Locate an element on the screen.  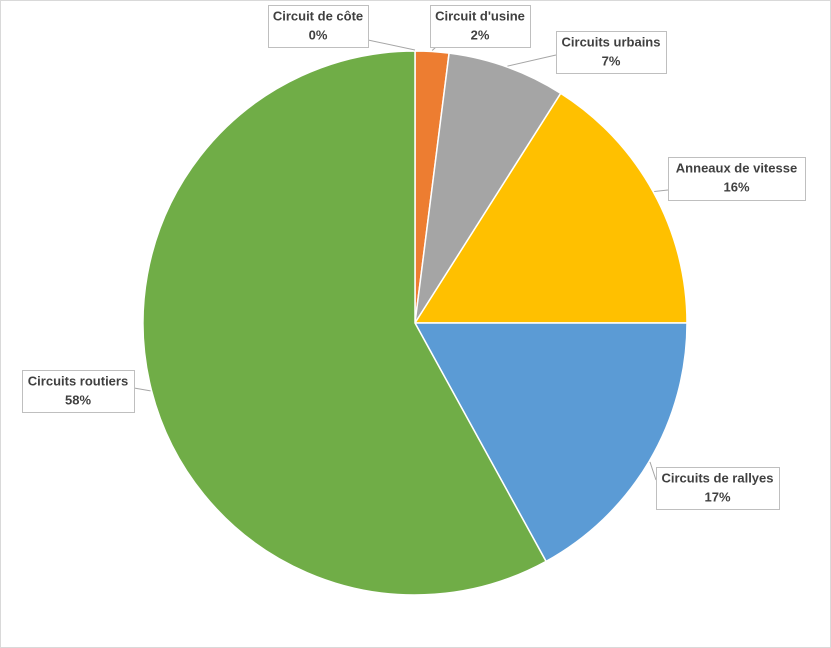
value-label: 16% is located at coordinates (736, 186).